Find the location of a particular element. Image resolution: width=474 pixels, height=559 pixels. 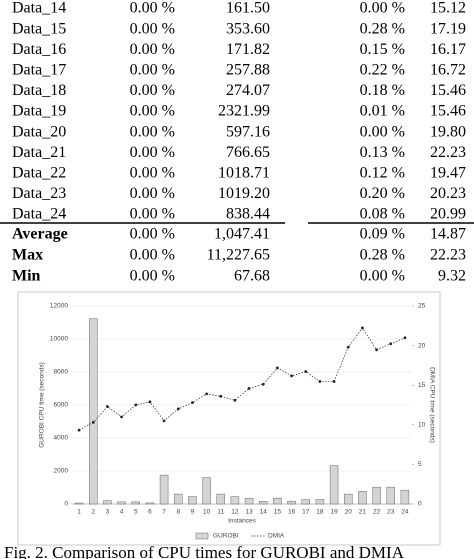

table-cell: 9.32 is located at coordinates (452, 275).